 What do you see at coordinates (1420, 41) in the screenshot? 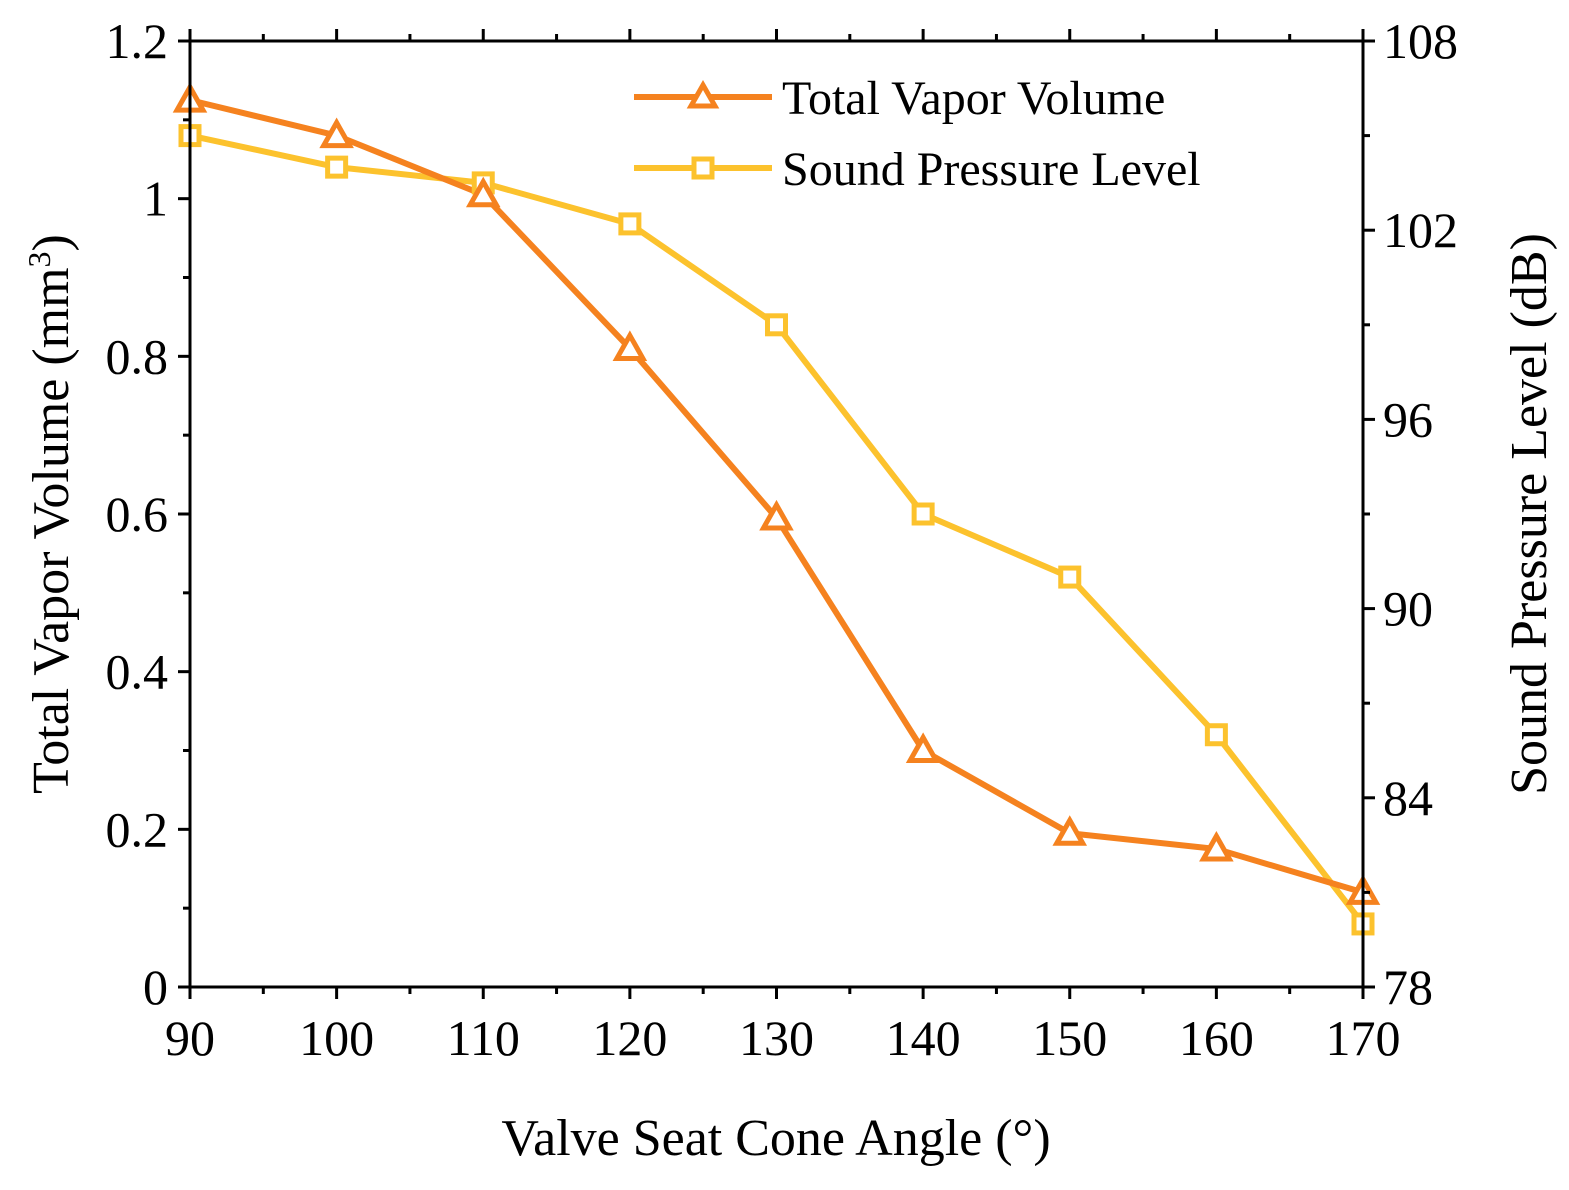
I see `right-y-tick-label: 108` at bounding box center [1420, 41].